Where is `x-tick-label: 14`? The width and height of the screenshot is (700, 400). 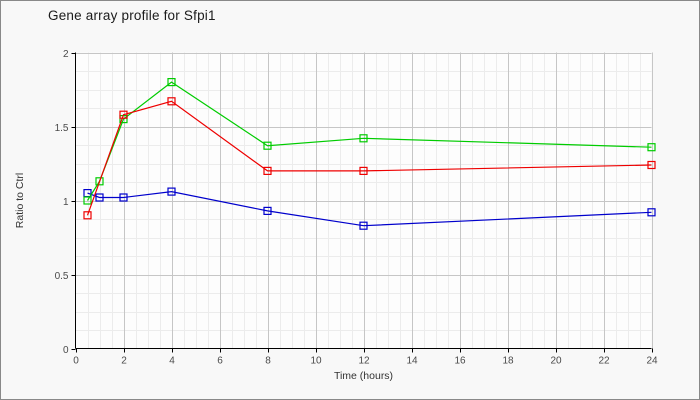
x-tick-label: 14 is located at coordinates (412, 361).